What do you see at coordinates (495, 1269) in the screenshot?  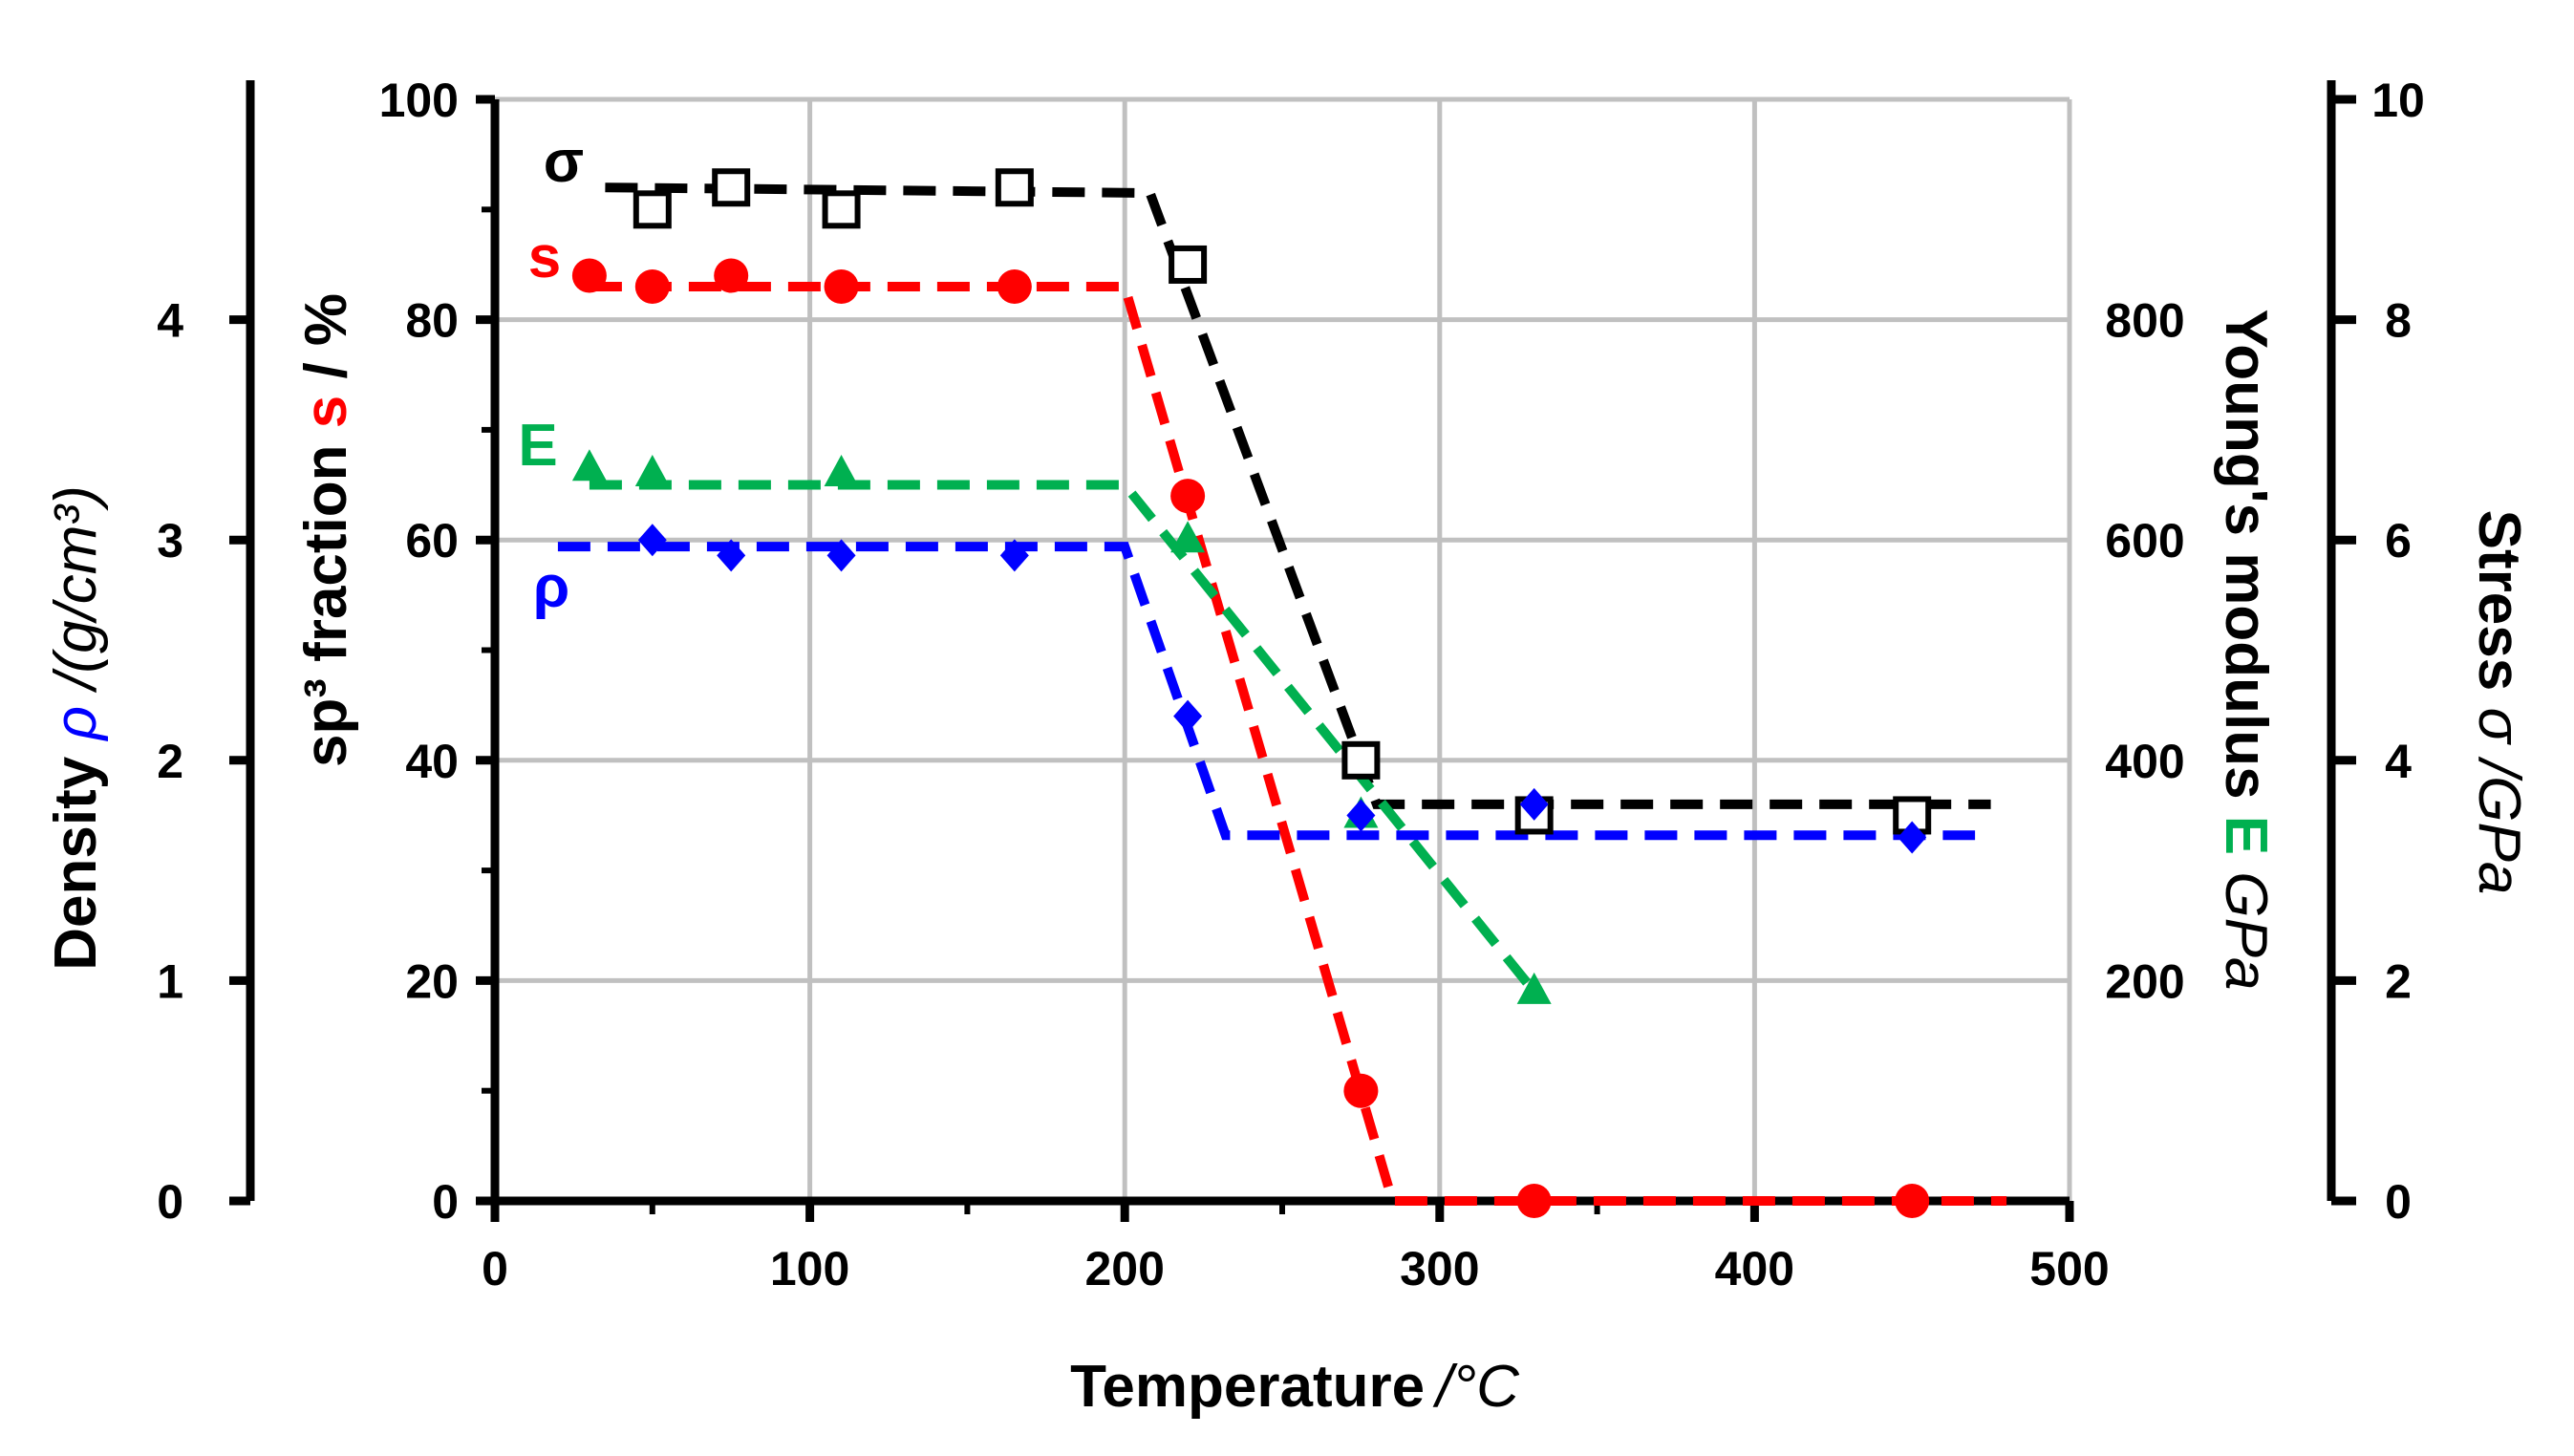 I see `x-tick-label: 0` at bounding box center [495, 1269].